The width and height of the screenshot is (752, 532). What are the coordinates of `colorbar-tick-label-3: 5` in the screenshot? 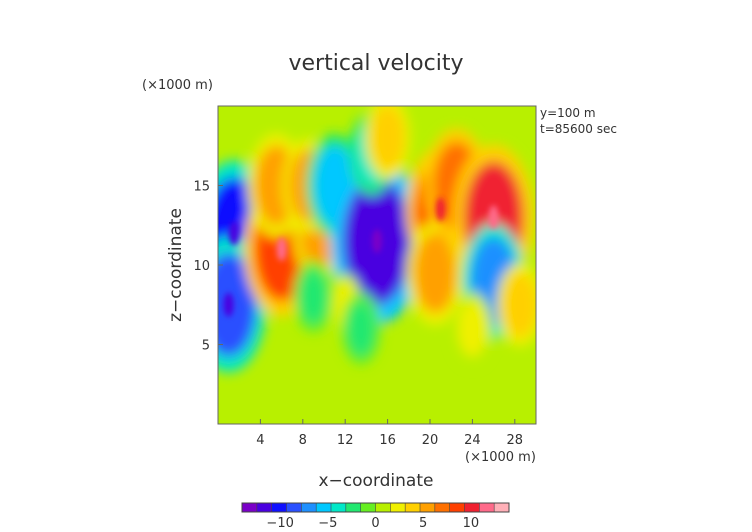 It's located at (423, 523).